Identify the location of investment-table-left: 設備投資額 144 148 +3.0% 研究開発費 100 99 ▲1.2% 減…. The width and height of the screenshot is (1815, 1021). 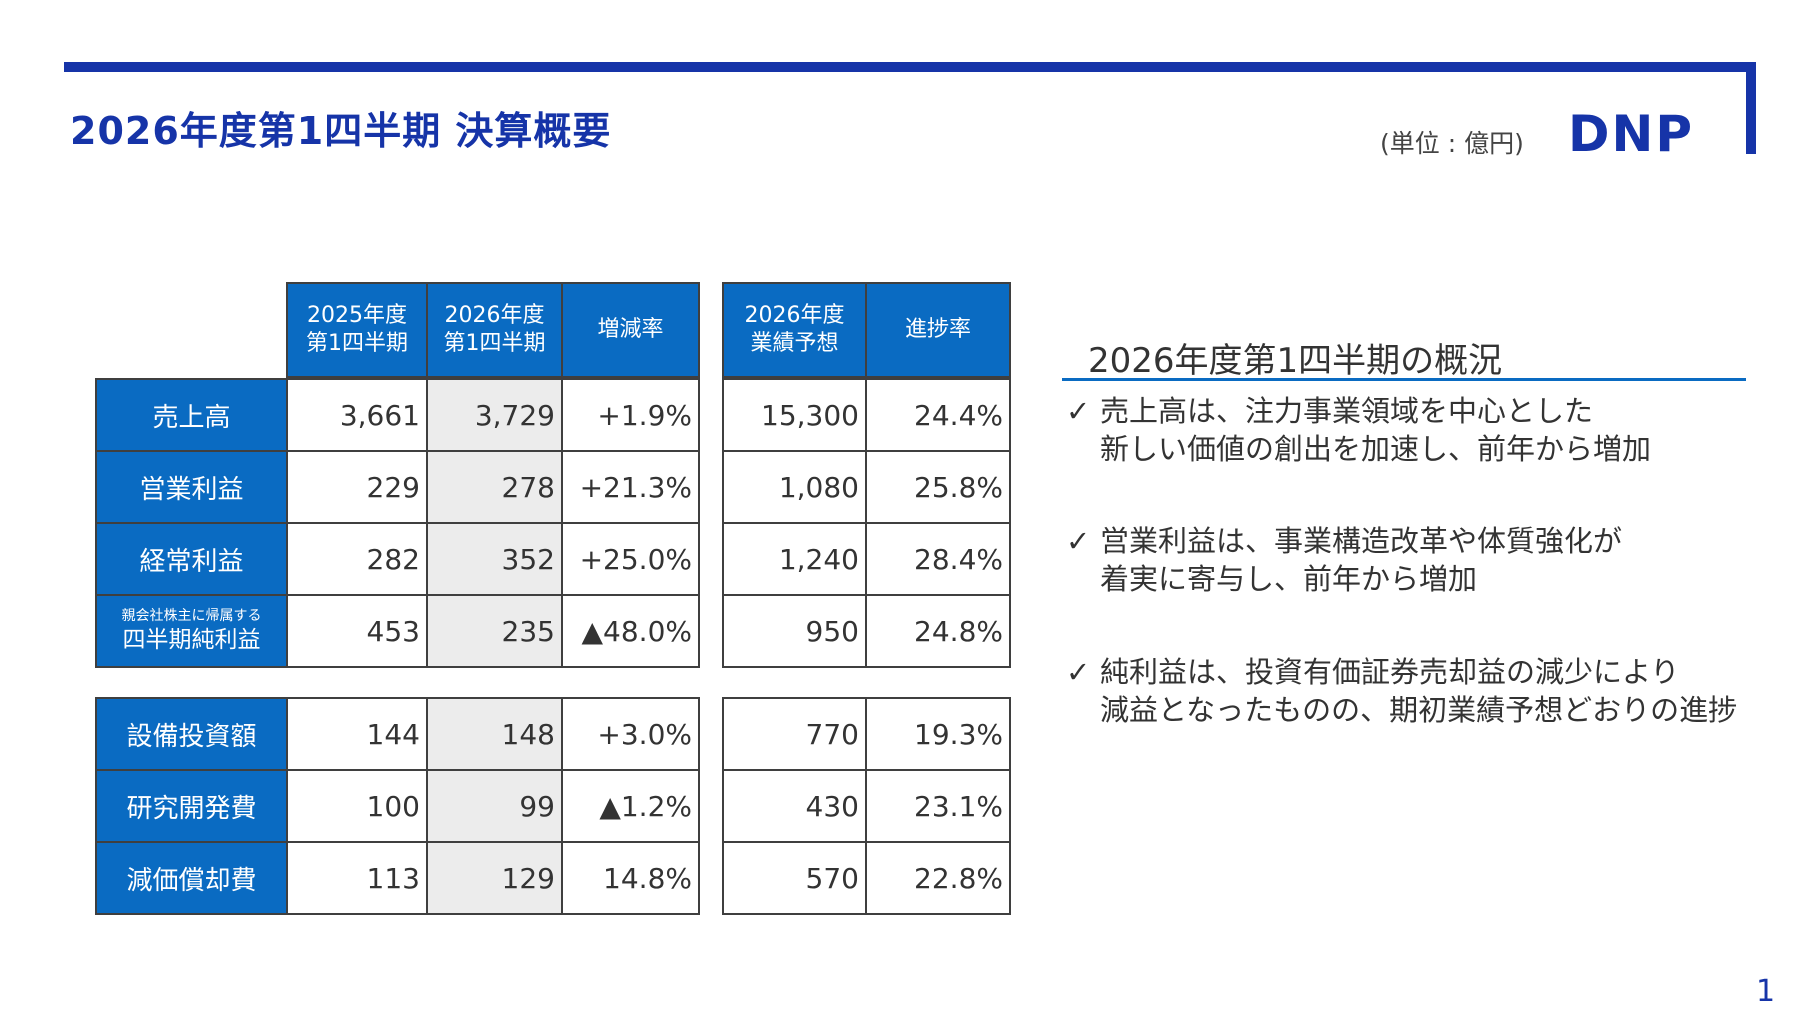
(397, 806).